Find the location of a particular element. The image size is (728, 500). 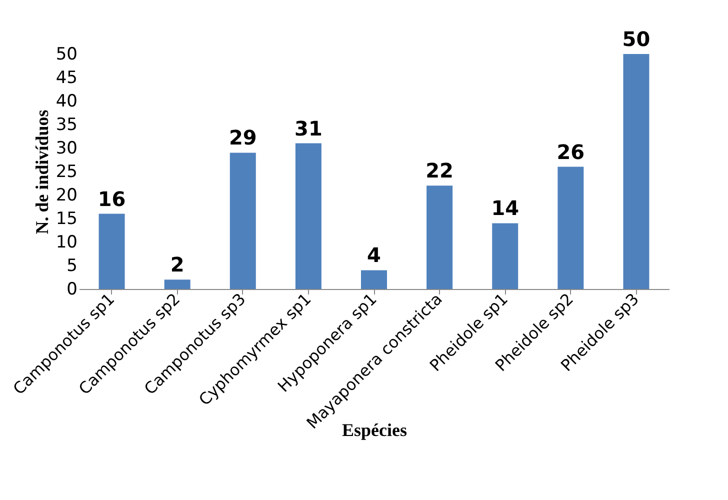

y-tick-label: 35 is located at coordinates (67, 125).